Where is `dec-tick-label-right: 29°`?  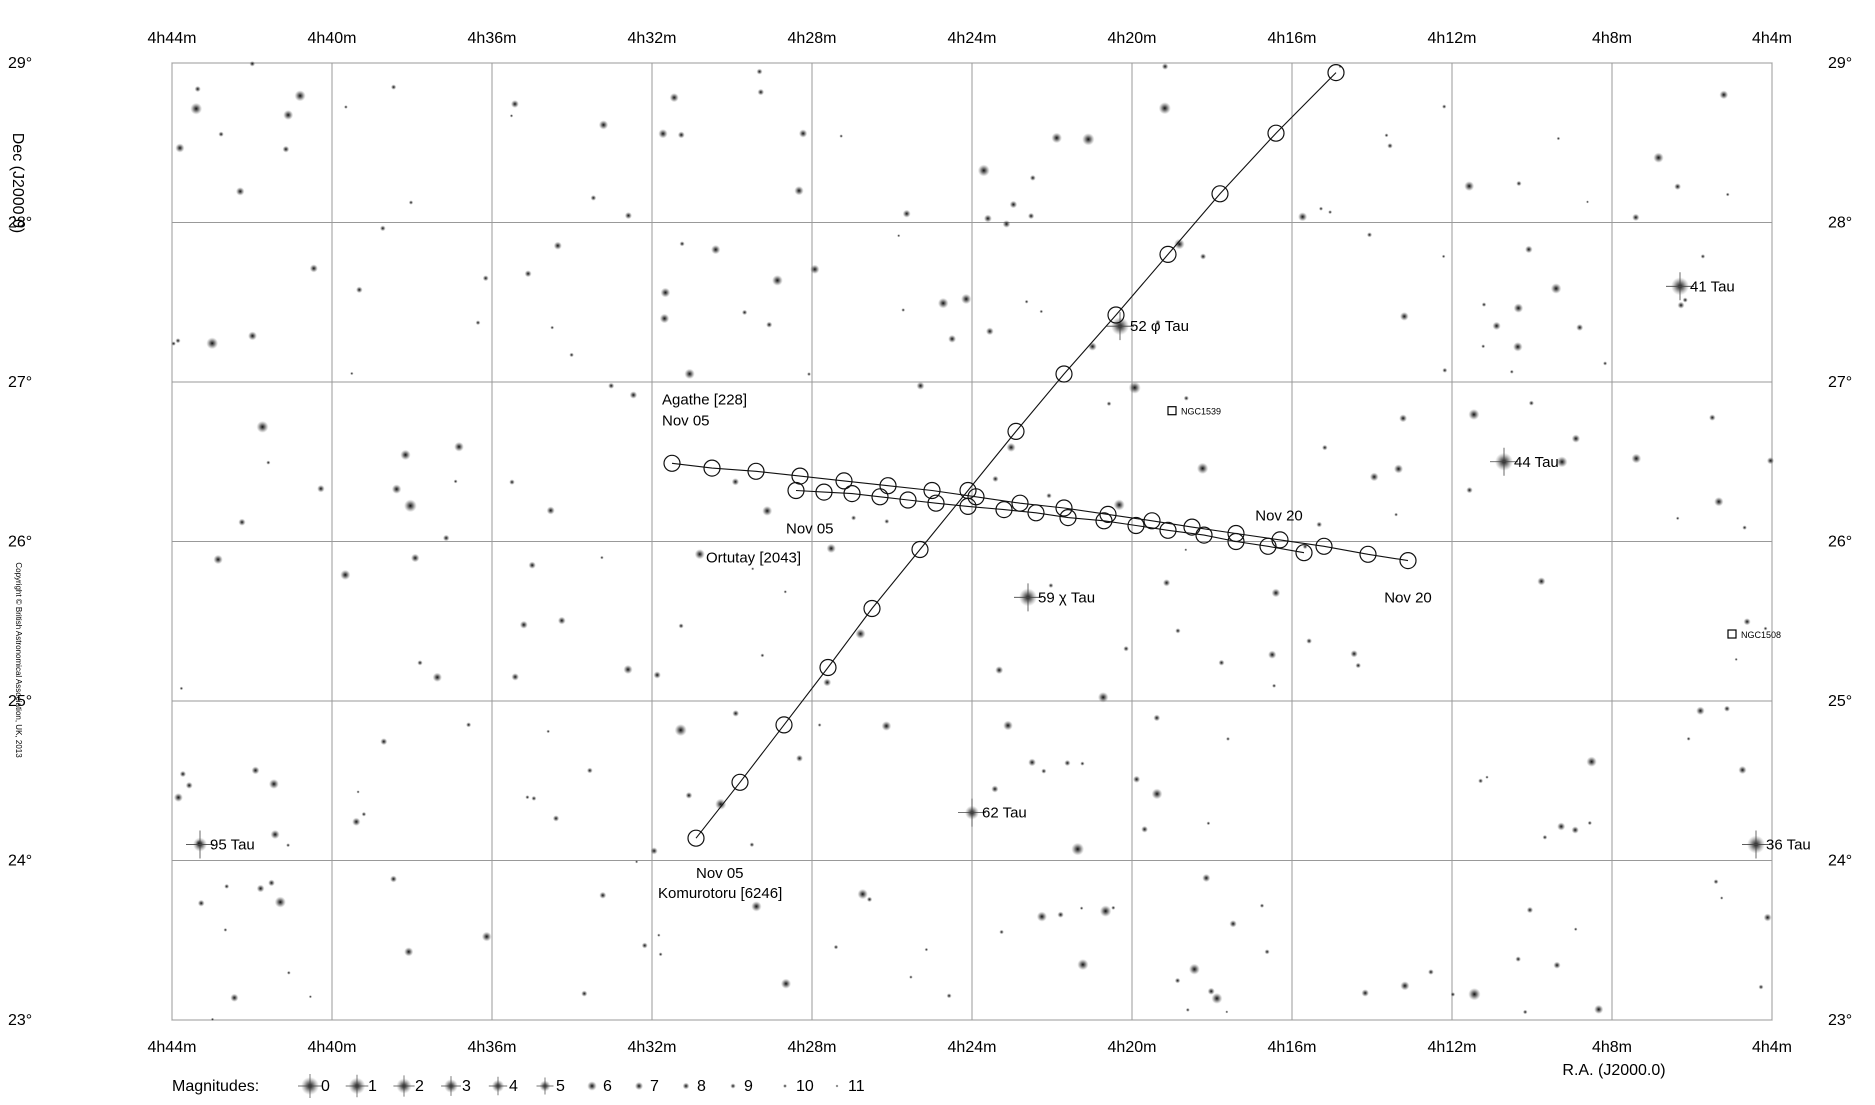
dec-tick-label-right: 29° is located at coordinates (1840, 63).